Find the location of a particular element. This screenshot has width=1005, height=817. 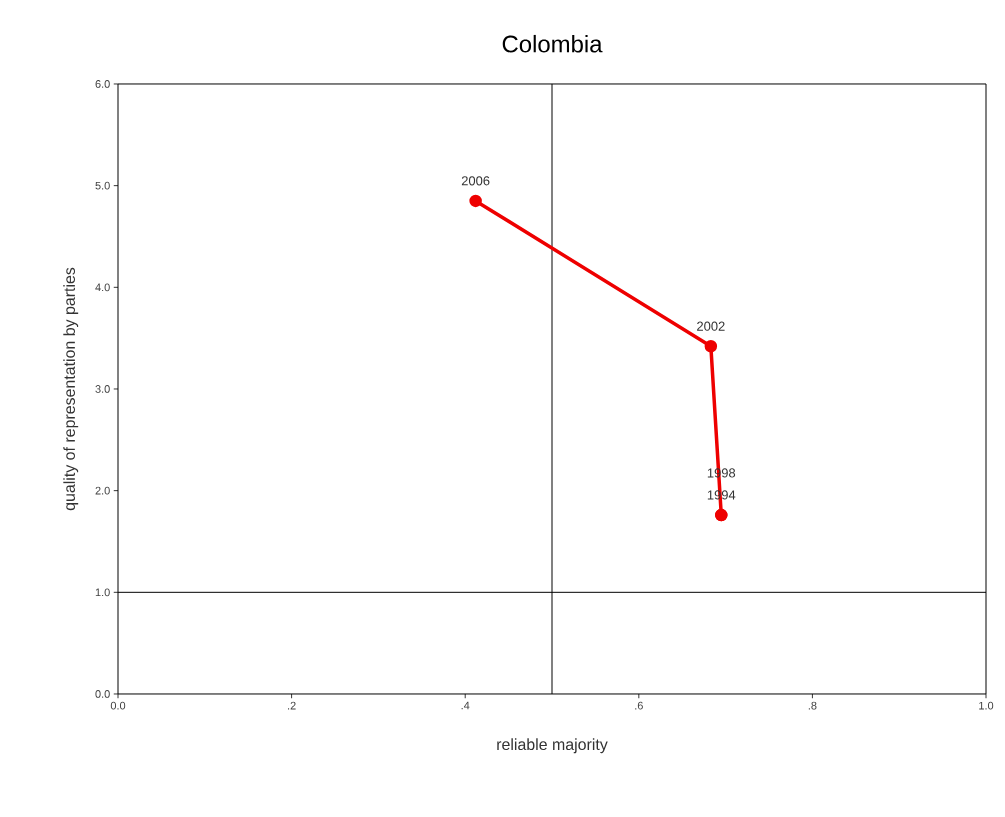

x-tick-label: .4 is located at coordinates (465, 705).